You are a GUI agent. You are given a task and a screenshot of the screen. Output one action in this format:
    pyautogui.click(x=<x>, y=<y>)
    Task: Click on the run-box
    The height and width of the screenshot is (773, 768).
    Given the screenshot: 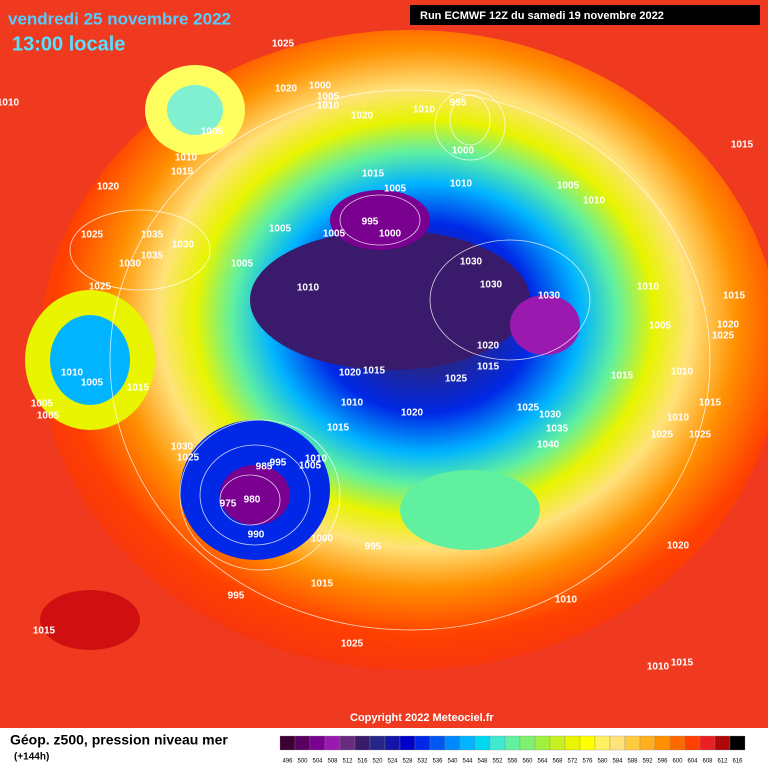 What is the action you would take?
    pyautogui.click(x=585, y=15)
    